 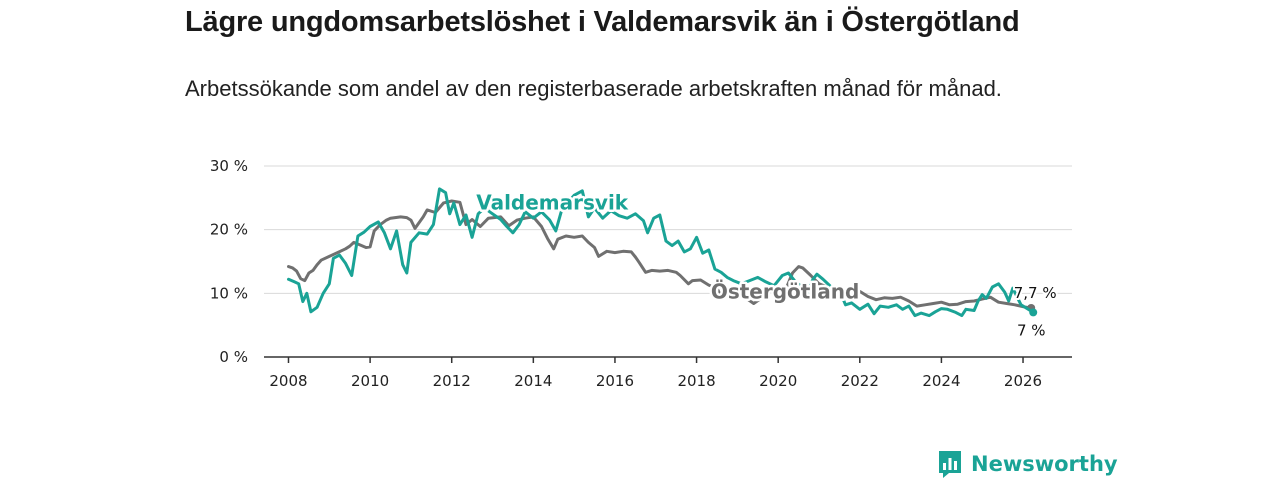 What do you see at coordinates (233, 357) in the screenshot?
I see `y-tick-label: 0 %` at bounding box center [233, 357].